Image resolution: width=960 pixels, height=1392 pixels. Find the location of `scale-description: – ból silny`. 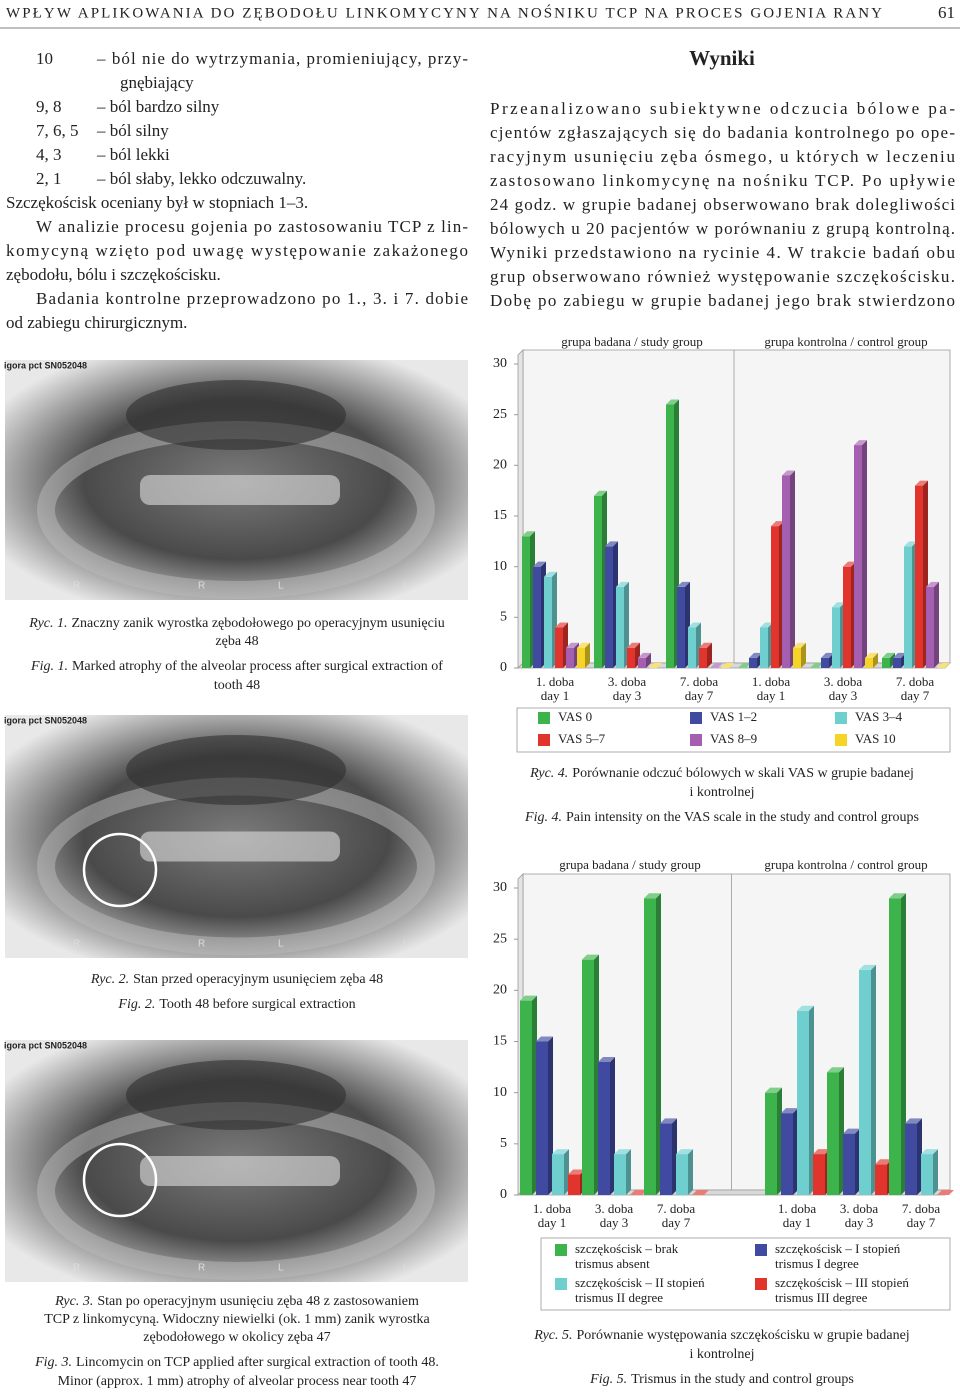

scale-description: – ból silny is located at coordinates (132, 130).